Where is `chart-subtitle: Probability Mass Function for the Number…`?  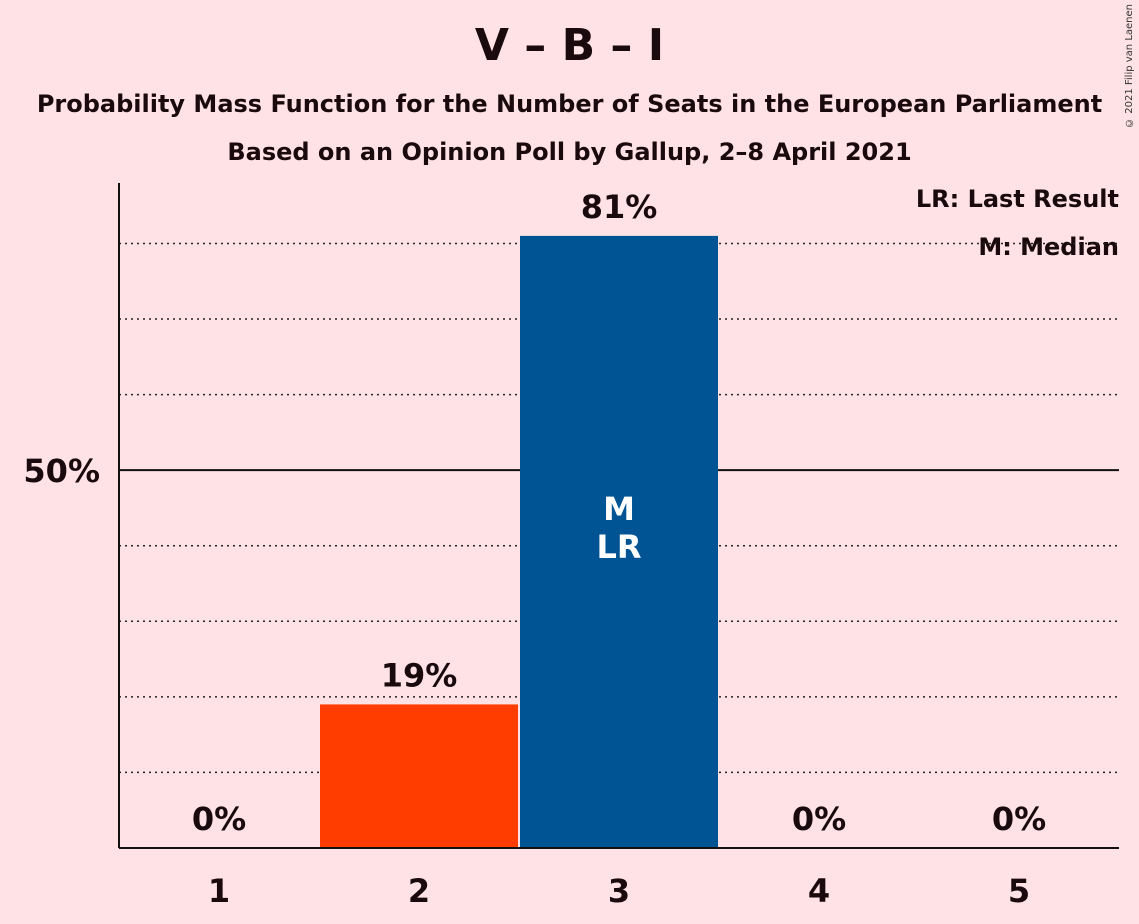 chart-subtitle: Probability Mass Function for the Number… is located at coordinates (569, 104).